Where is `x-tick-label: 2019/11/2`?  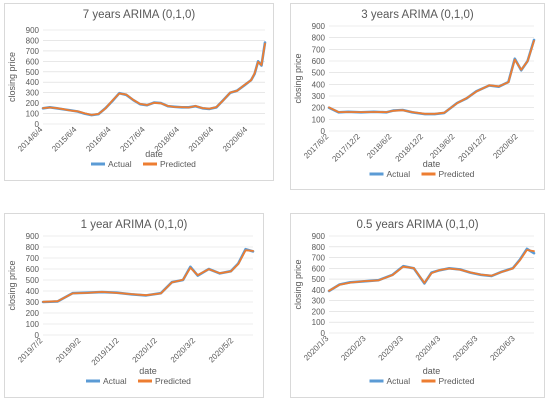
x-tick-label: 2019/11/2 is located at coordinates (105, 351).